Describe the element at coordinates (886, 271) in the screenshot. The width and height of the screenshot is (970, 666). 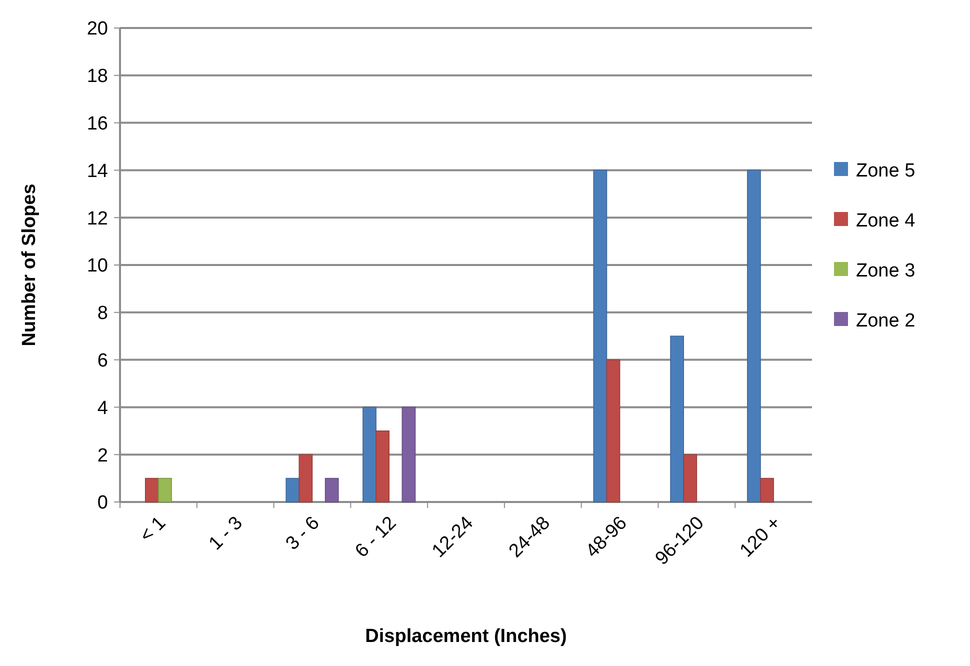
I see `legend-label: Zone 3` at that location.